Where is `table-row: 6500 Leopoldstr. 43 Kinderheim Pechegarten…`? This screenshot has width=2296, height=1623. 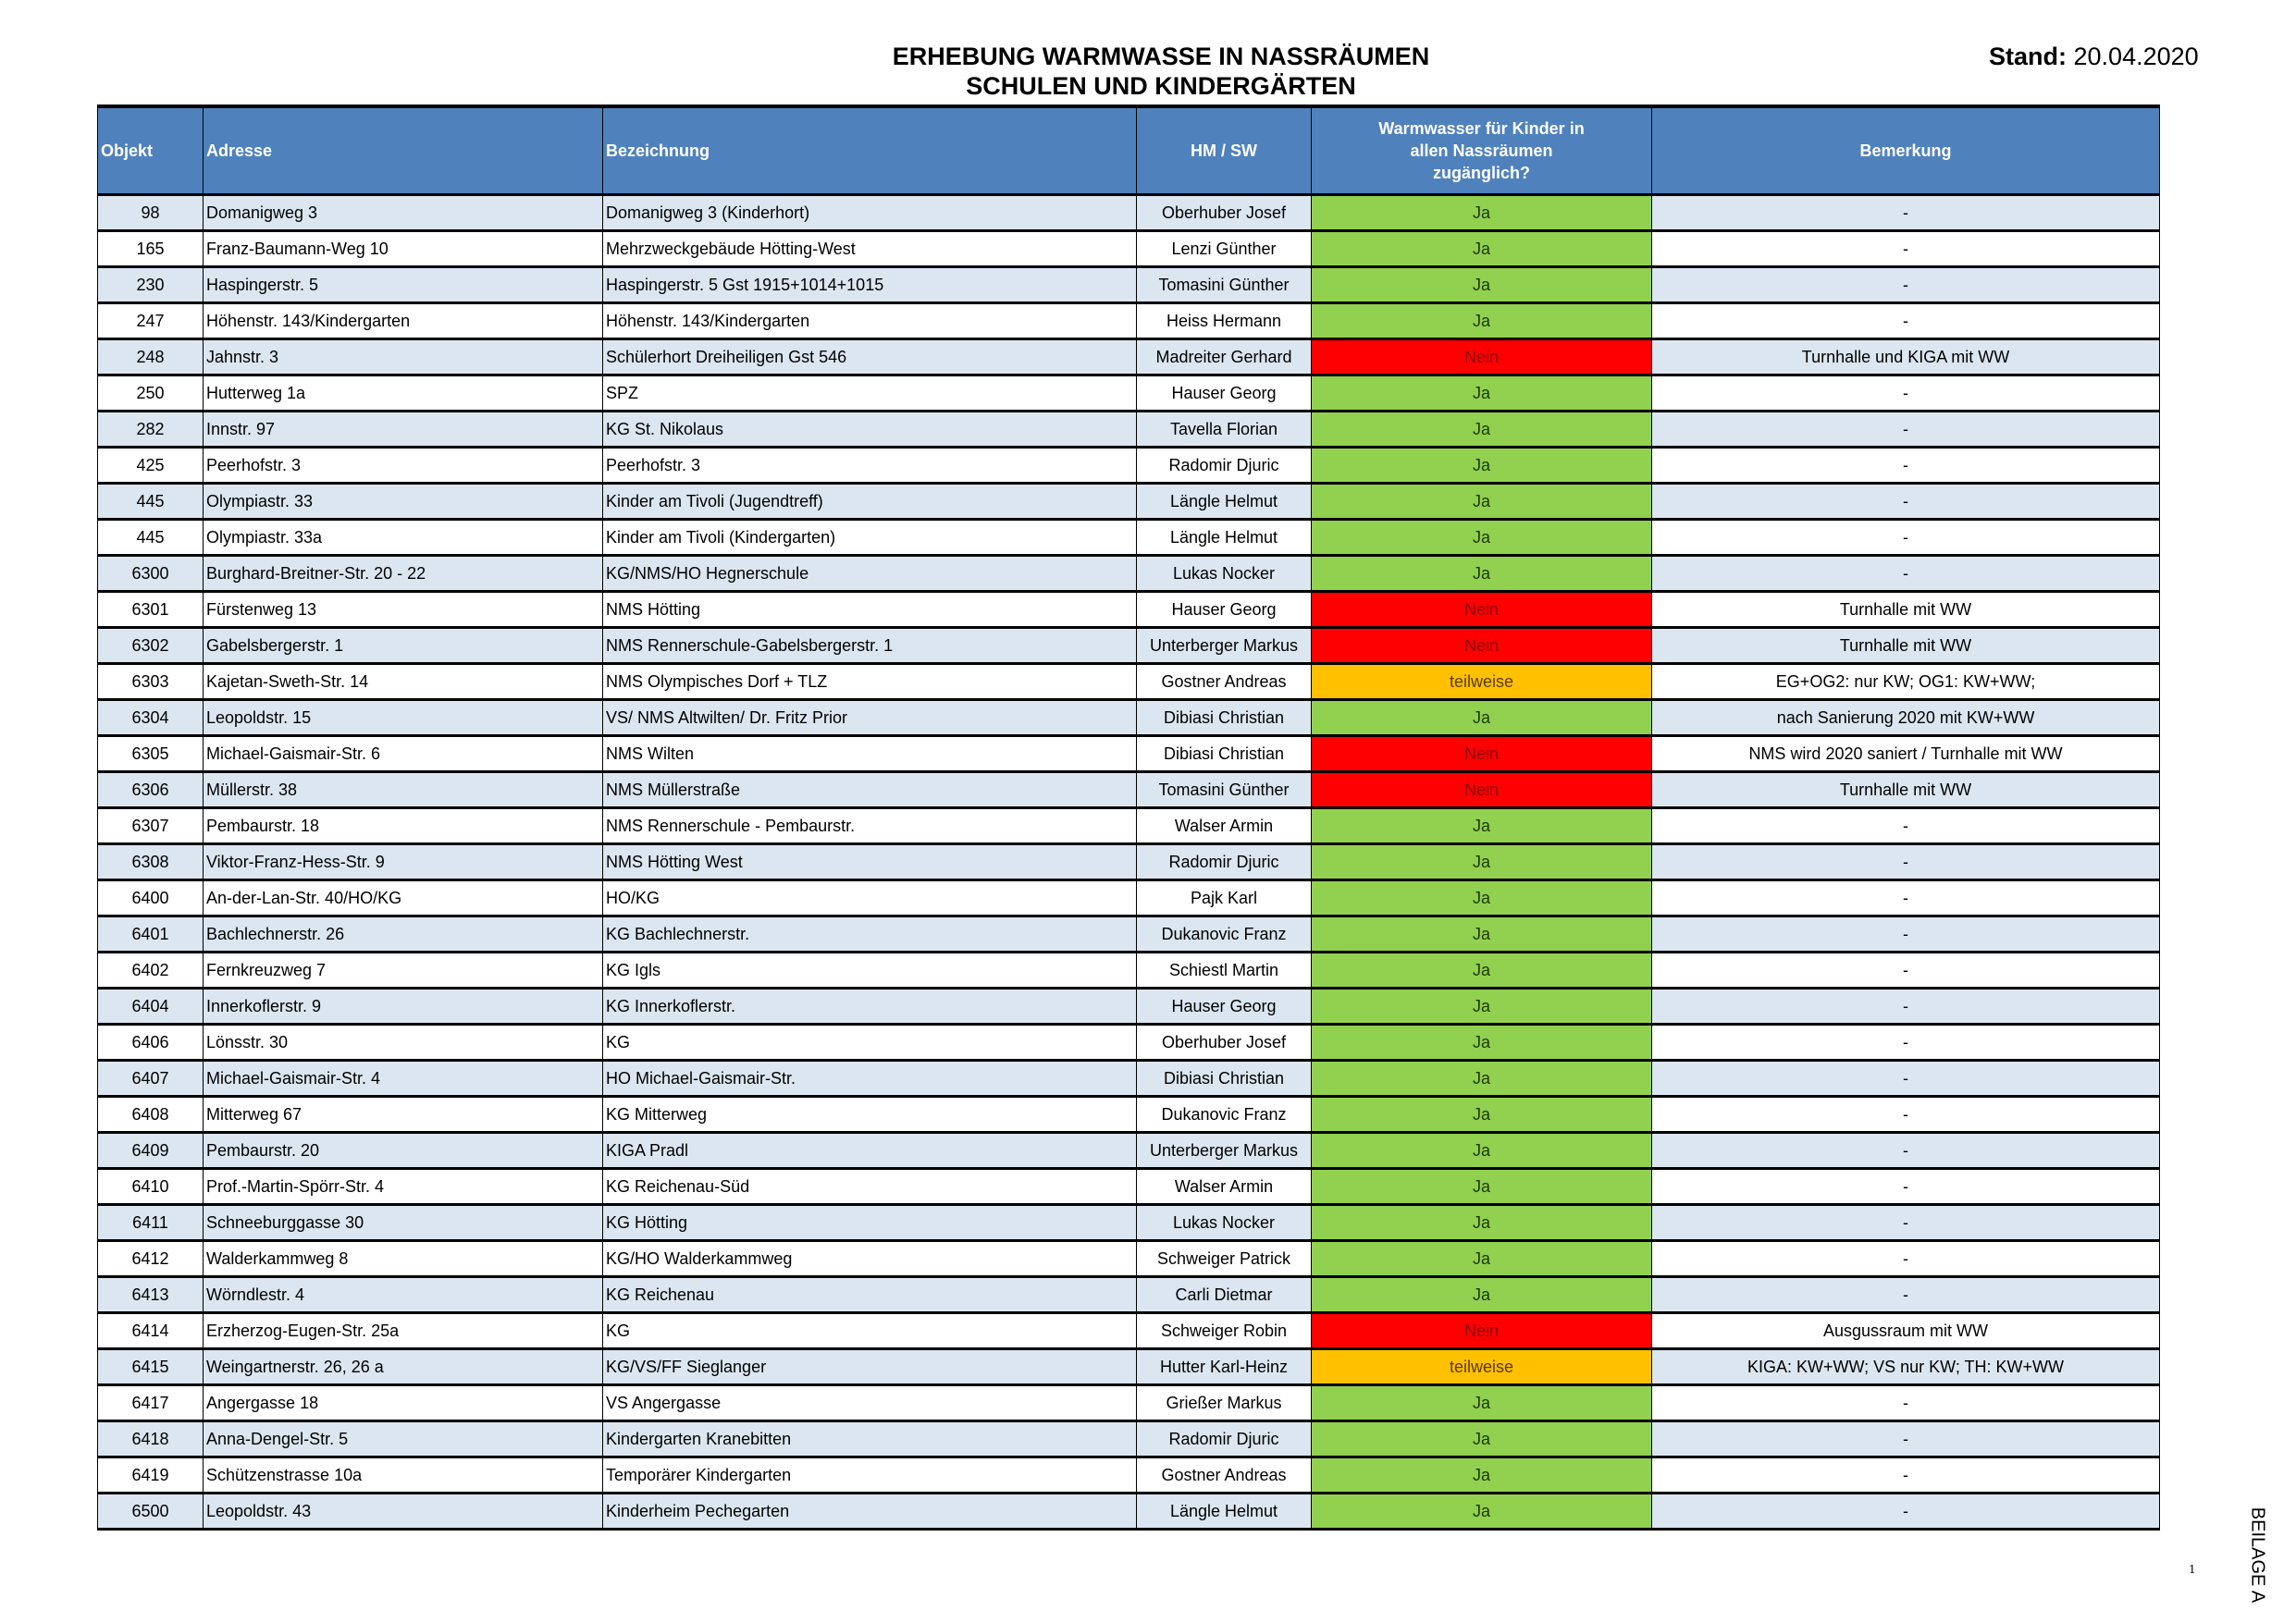
table-row: 6500 Leopoldstr. 43 Kinderheim Pechegarten… is located at coordinates (1128, 1511).